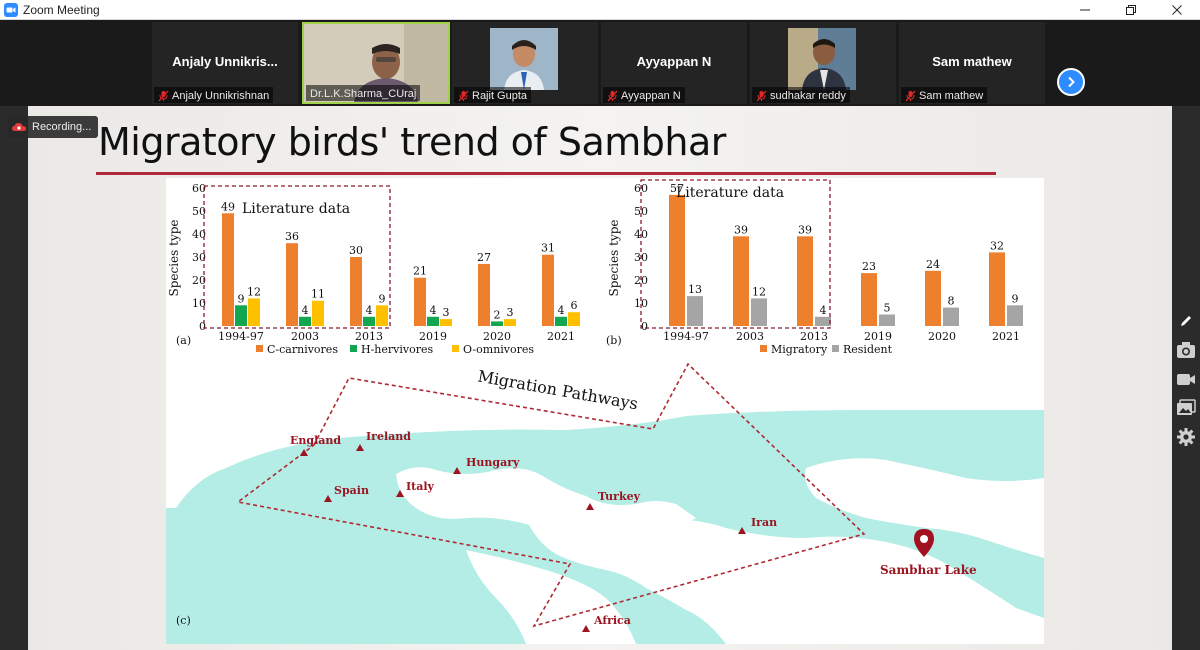 The width and height of the screenshot is (1200, 650). What do you see at coordinates (641, 280) in the screenshot?
I see `y-tick-label: 20` at bounding box center [641, 280].